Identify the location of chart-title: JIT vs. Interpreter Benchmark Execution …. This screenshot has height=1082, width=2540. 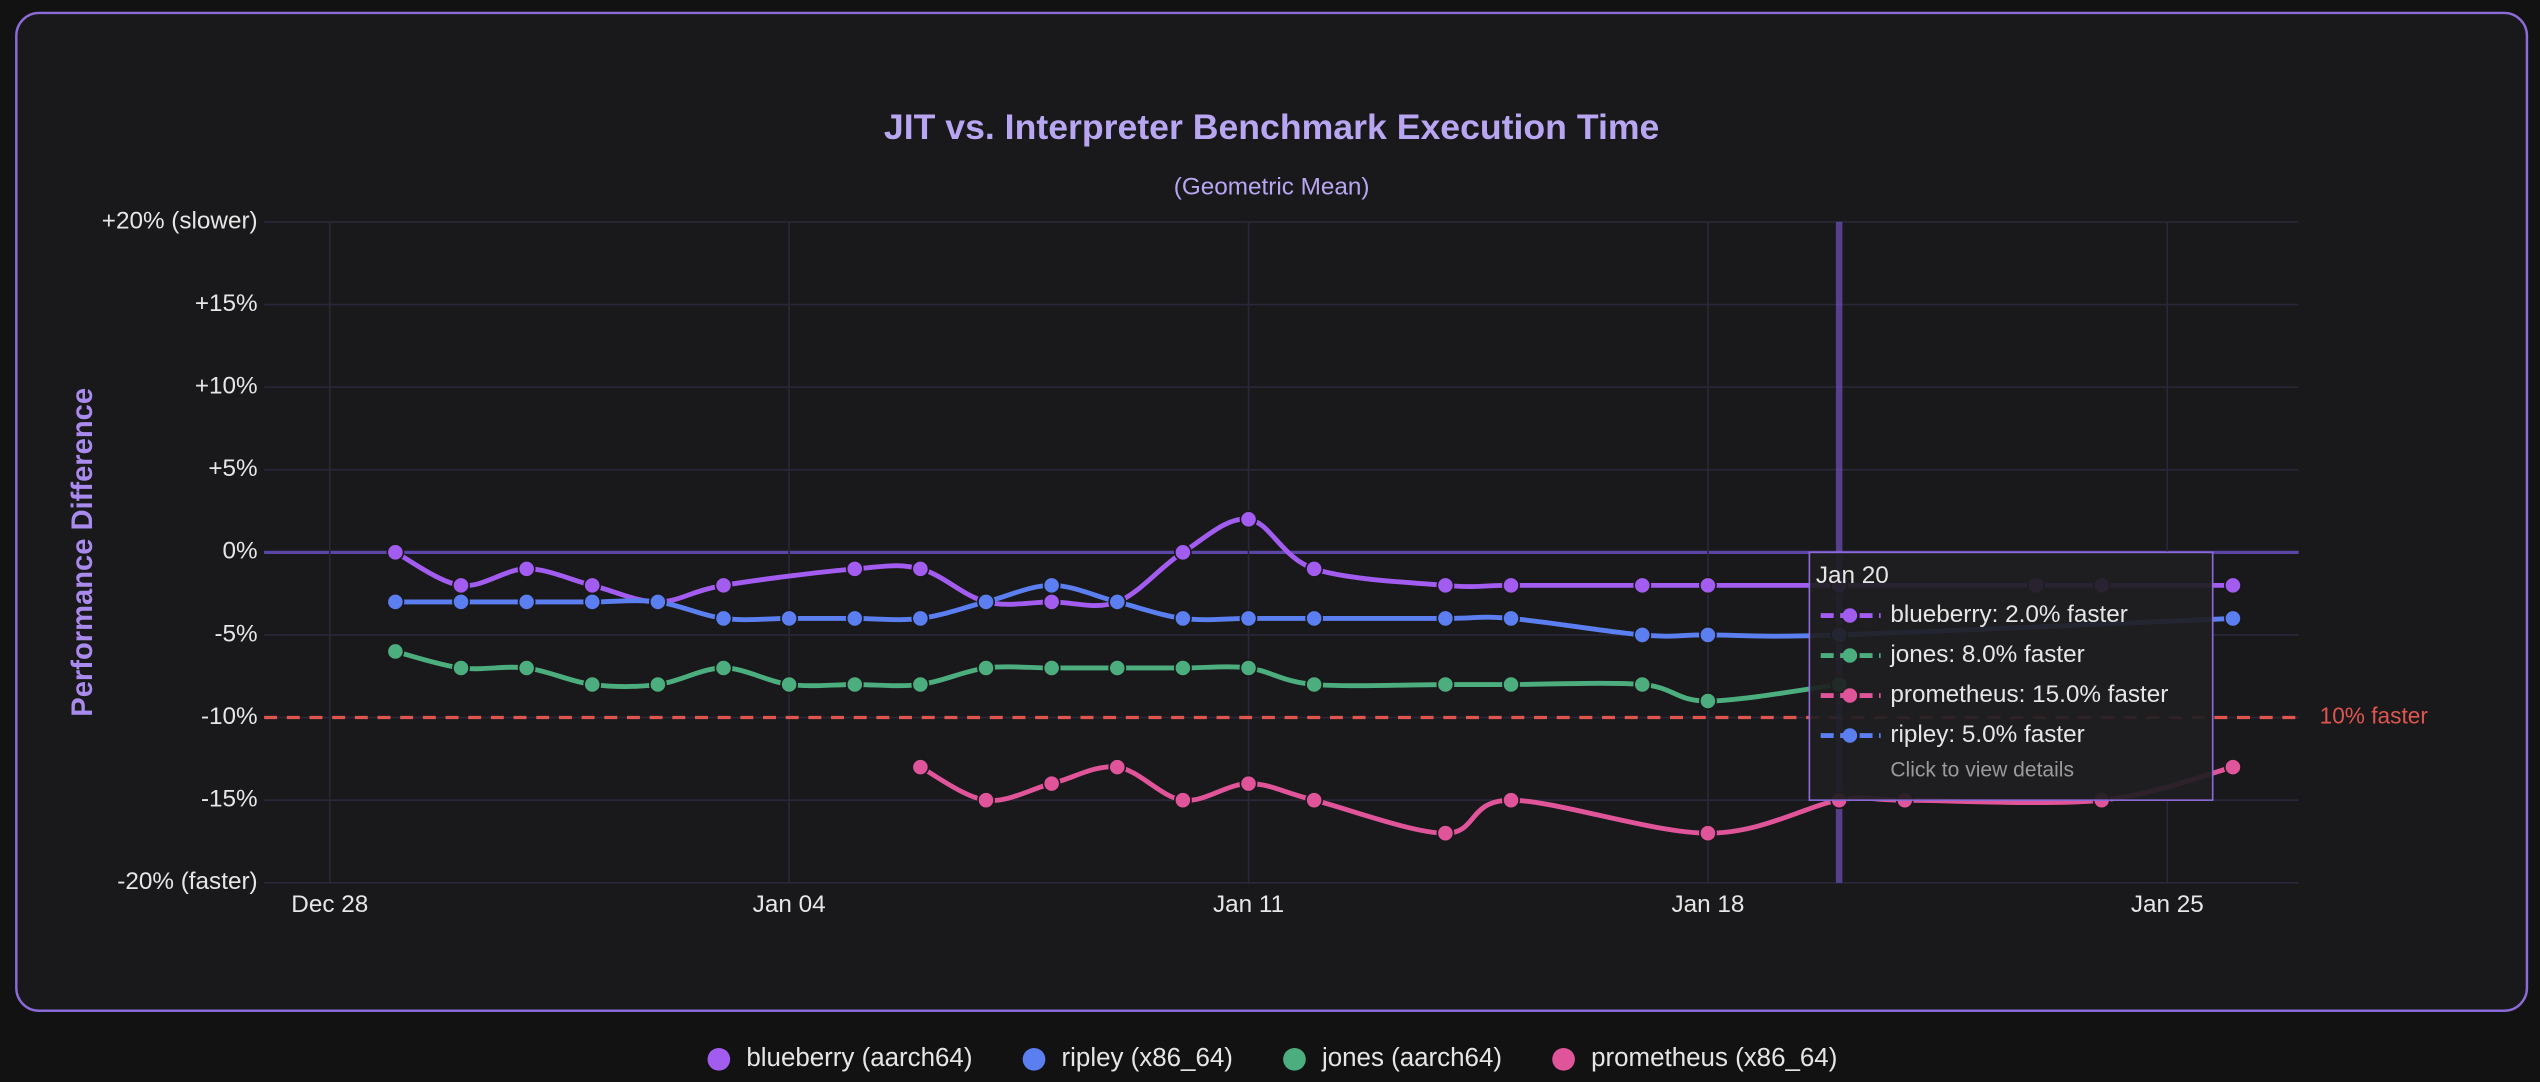
(1271, 127).